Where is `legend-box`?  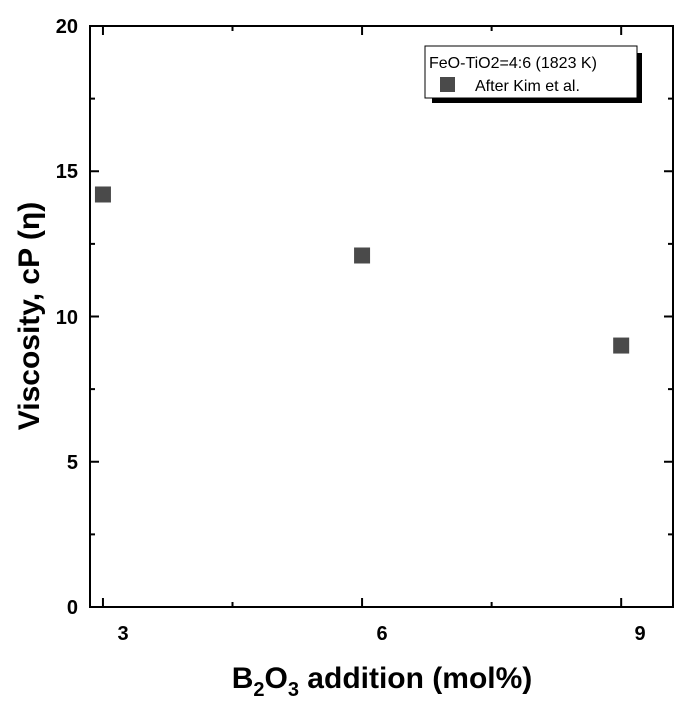
legend-box is located at coordinates (531, 72).